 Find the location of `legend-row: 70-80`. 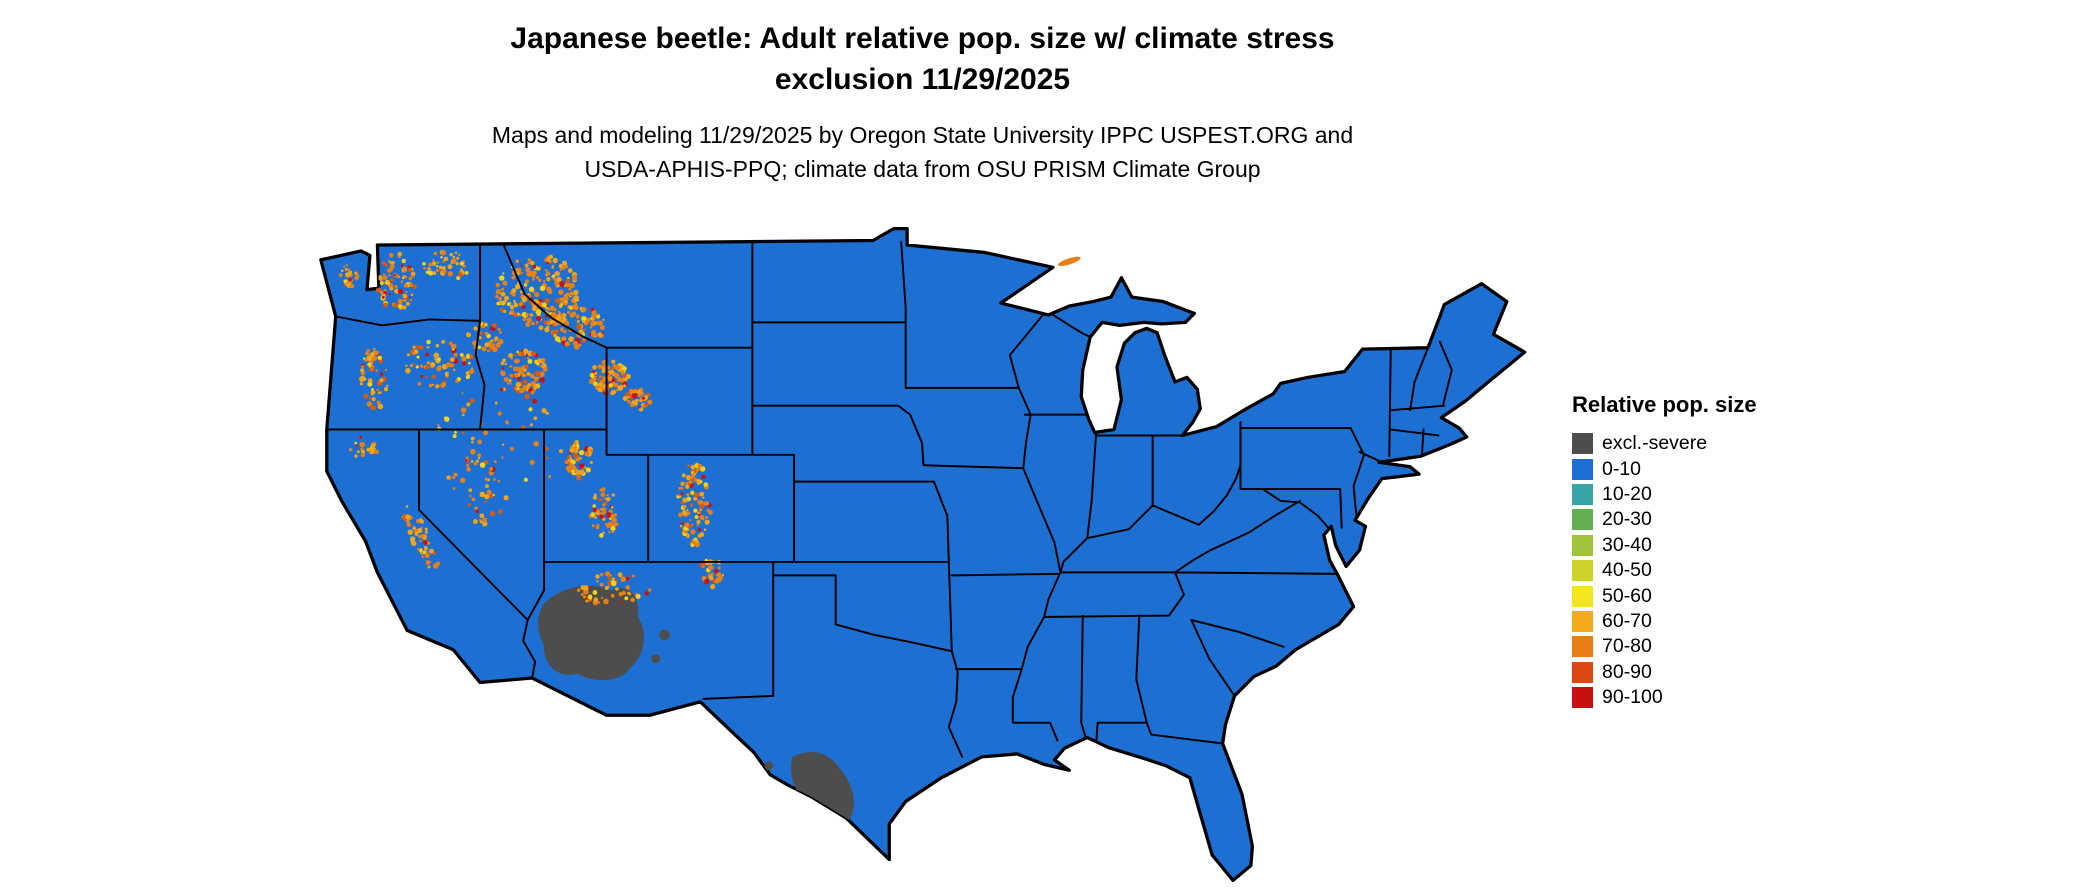

legend-row: 70-80 is located at coordinates (1702, 646).